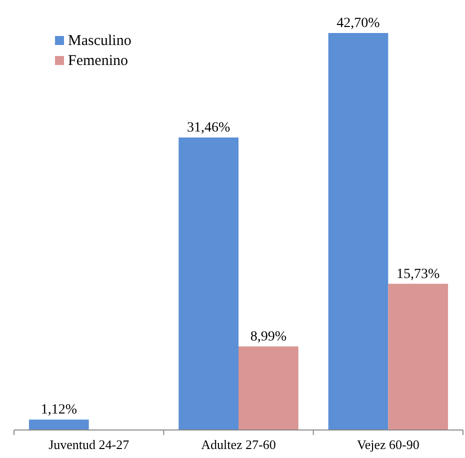 This screenshot has height=458, width=465. What do you see at coordinates (100, 41) in the screenshot?
I see `legend-label: Masculino` at bounding box center [100, 41].